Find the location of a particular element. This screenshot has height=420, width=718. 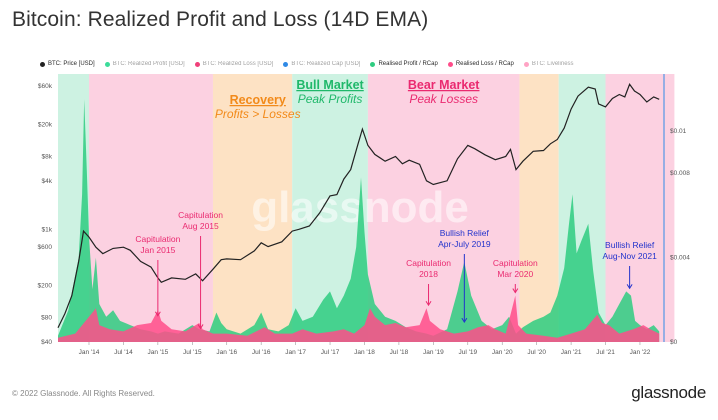

legend-item: BTC: Liveliness is located at coordinates (548, 64).